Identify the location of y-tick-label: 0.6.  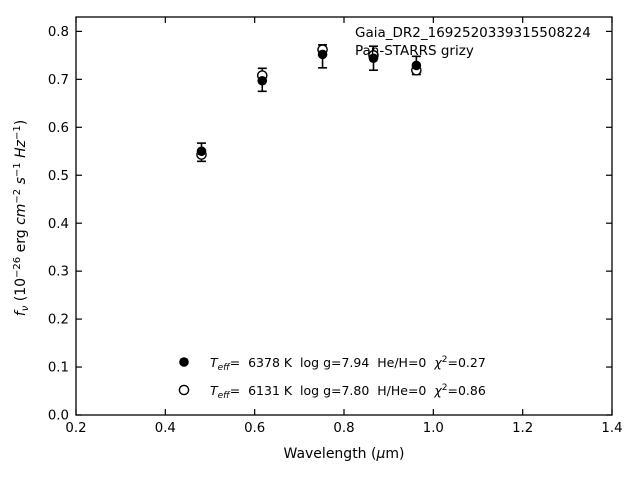
(58, 128).